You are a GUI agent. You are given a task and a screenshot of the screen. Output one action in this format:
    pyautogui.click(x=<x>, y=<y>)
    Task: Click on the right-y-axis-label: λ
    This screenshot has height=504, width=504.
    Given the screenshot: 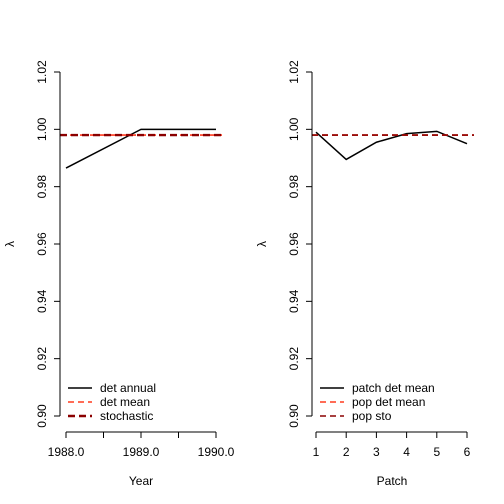 What is the action you would take?
    pyautogui.click(x=262, y=244)
    